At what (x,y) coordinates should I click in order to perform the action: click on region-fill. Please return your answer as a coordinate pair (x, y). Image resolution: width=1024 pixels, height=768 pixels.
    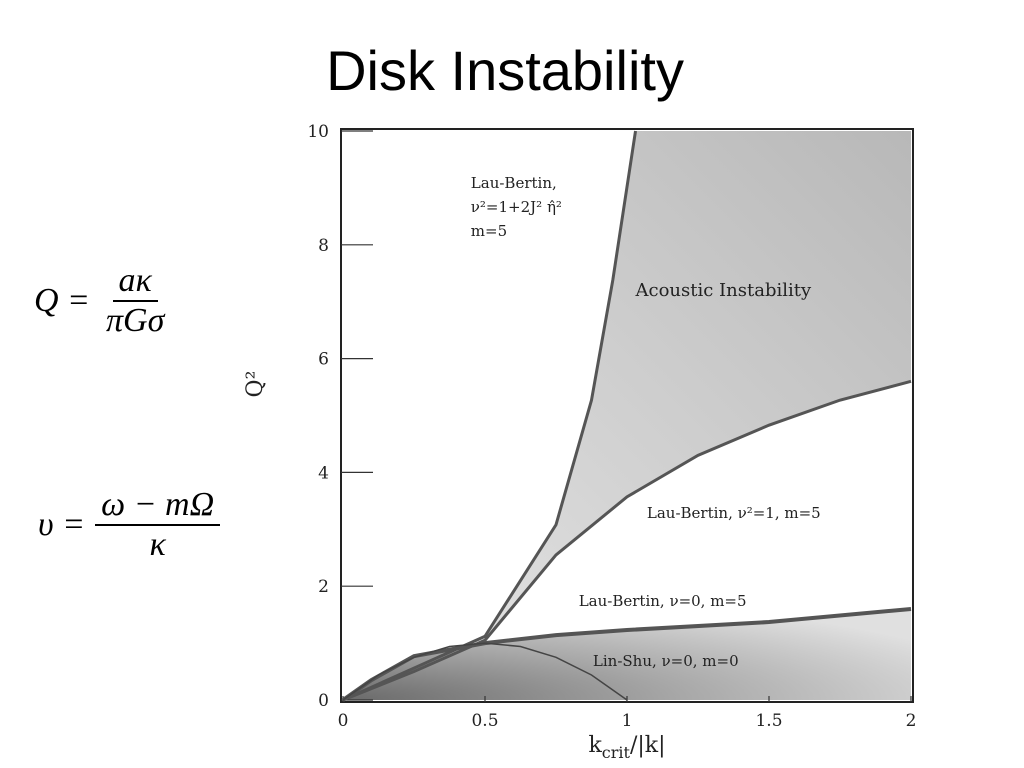
    Looking at the image, I should click on (627, 654).